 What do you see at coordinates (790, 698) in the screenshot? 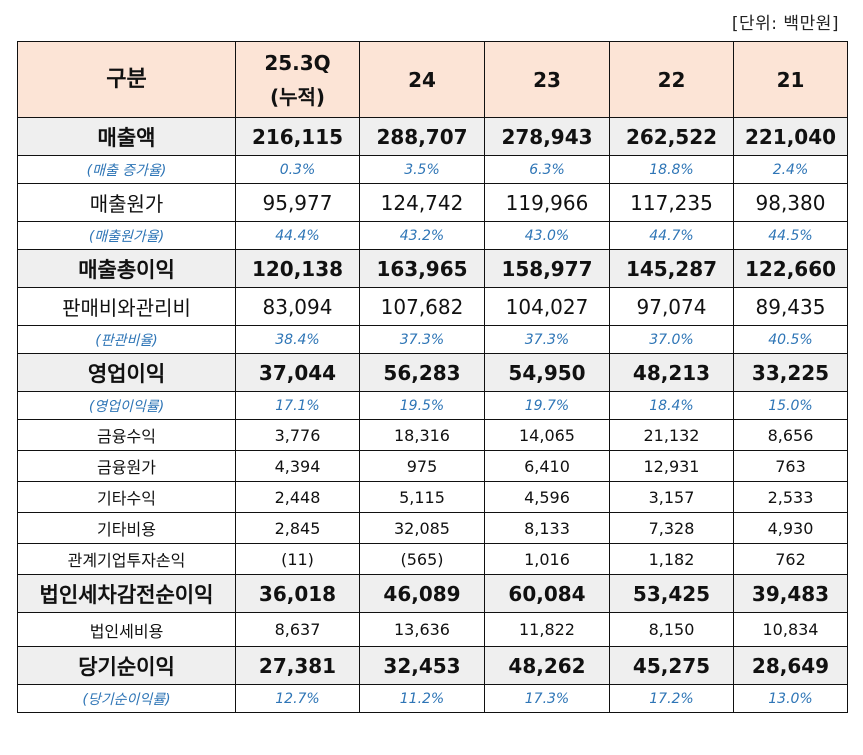
I see `cell-value: 13.0%` at bounding box center [790, 698].